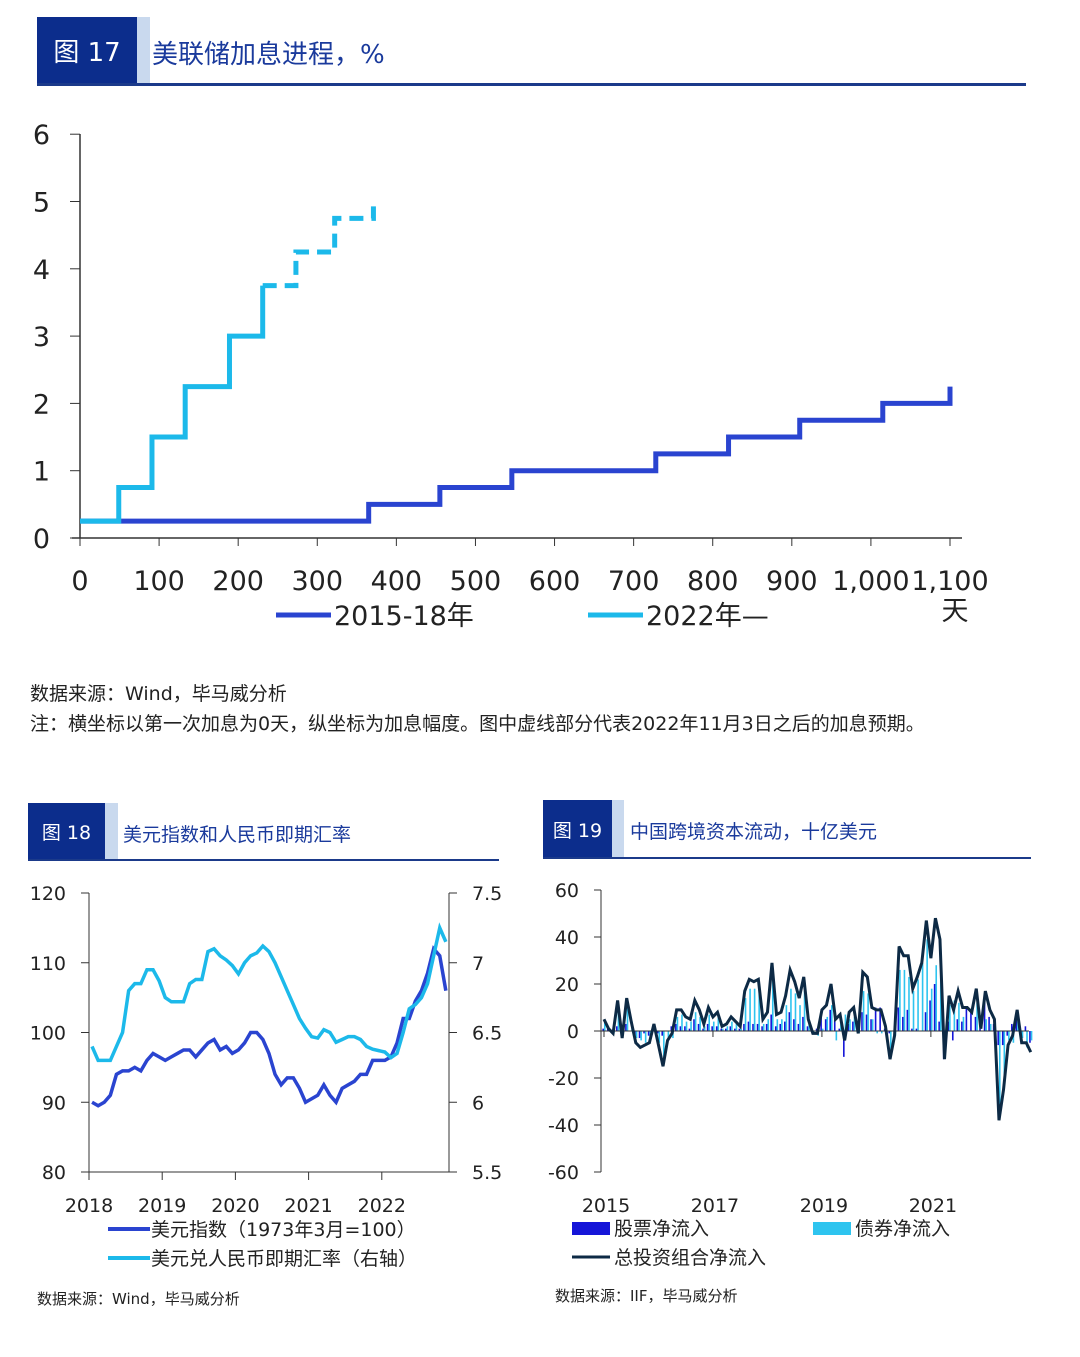 This screenshot has height=1357, width=1080. Describe the element at coordinates (478, 1103) in the screenshot. I see `right-y-tick-label: 6` at that location.